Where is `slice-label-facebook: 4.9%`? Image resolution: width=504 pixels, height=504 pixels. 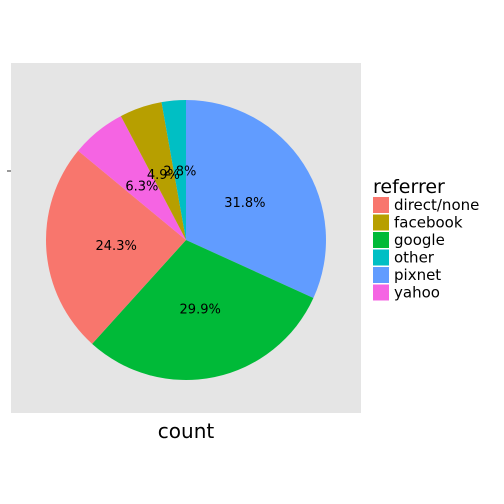
slice-label-facebook: 4.9% is located at coordinates (163, 175).